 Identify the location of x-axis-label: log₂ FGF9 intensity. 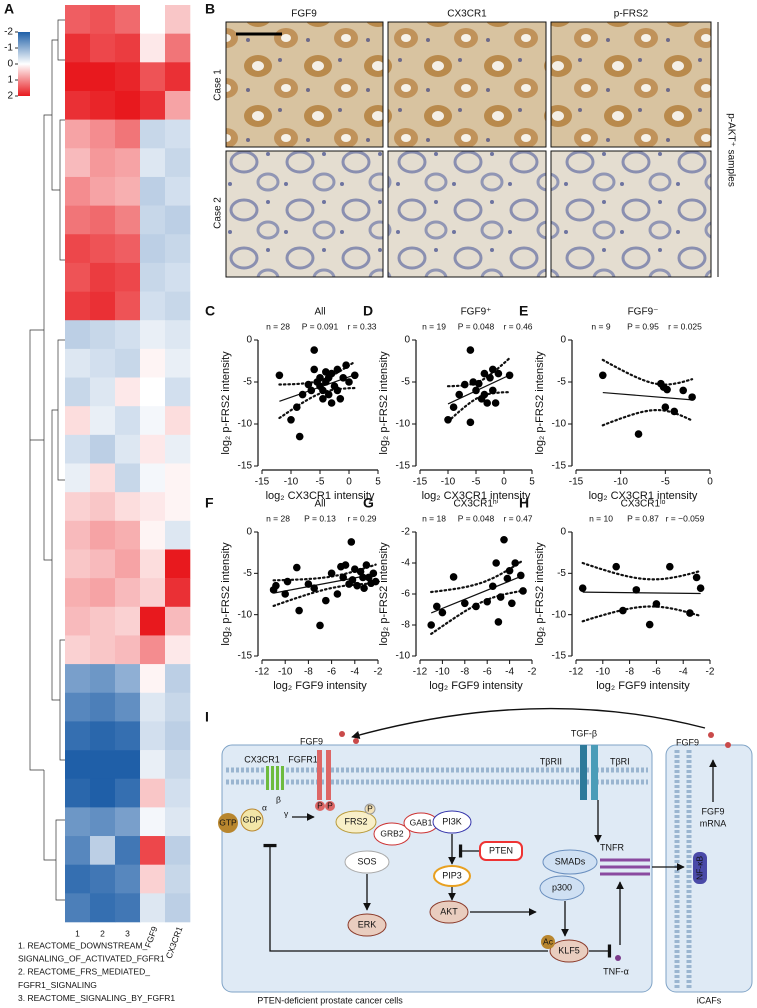
(643, 686).